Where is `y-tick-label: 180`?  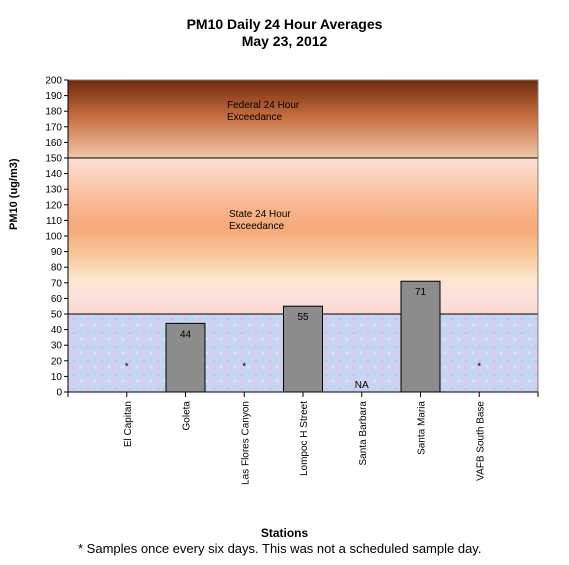 y-tick-label: 180 is located at coordinates (53, 112).